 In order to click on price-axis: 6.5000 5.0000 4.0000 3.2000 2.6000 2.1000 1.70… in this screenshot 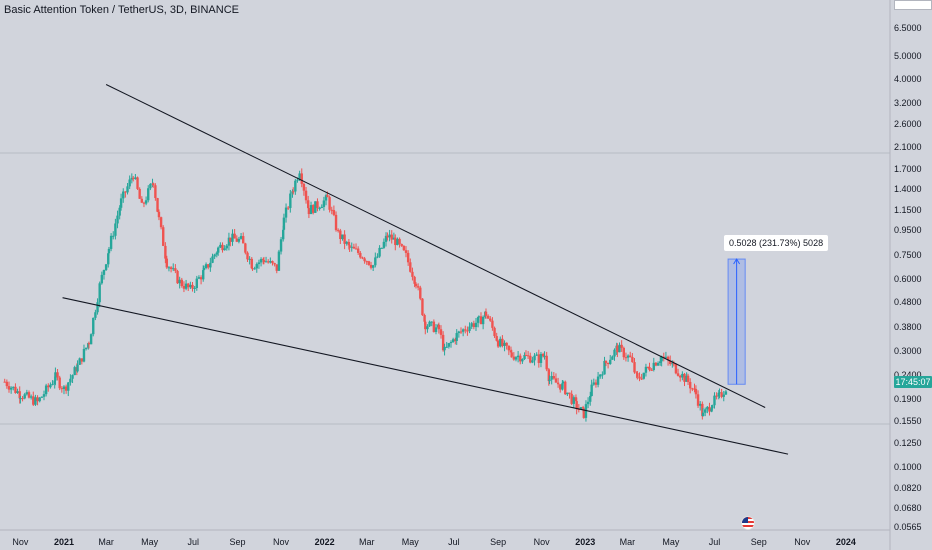, I will do `click(911, 275)`.